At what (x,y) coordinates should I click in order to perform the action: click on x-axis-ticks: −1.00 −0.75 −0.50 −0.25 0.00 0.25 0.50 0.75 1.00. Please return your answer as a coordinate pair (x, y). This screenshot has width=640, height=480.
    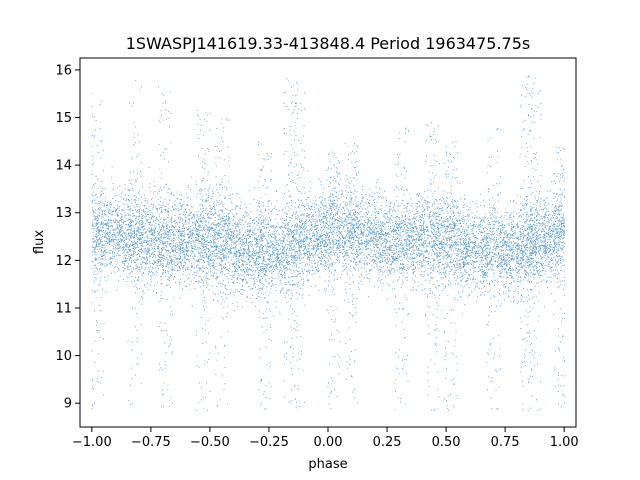
    Looking at the image, I should click on (325, 438).